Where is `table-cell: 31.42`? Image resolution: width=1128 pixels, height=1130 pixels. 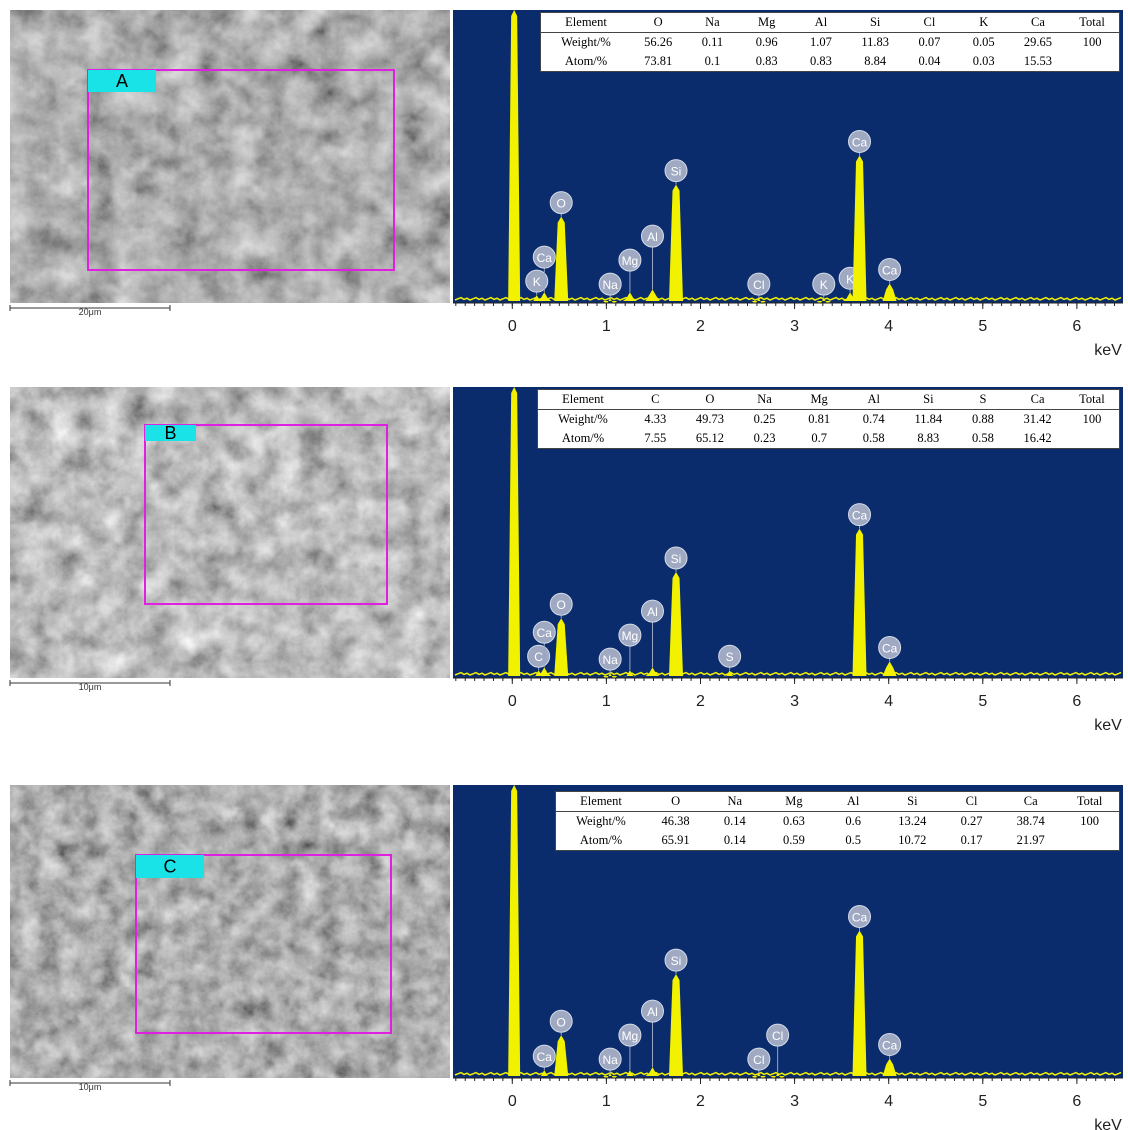
table-cell: 31.42 is located at coordinates (1037, 419).